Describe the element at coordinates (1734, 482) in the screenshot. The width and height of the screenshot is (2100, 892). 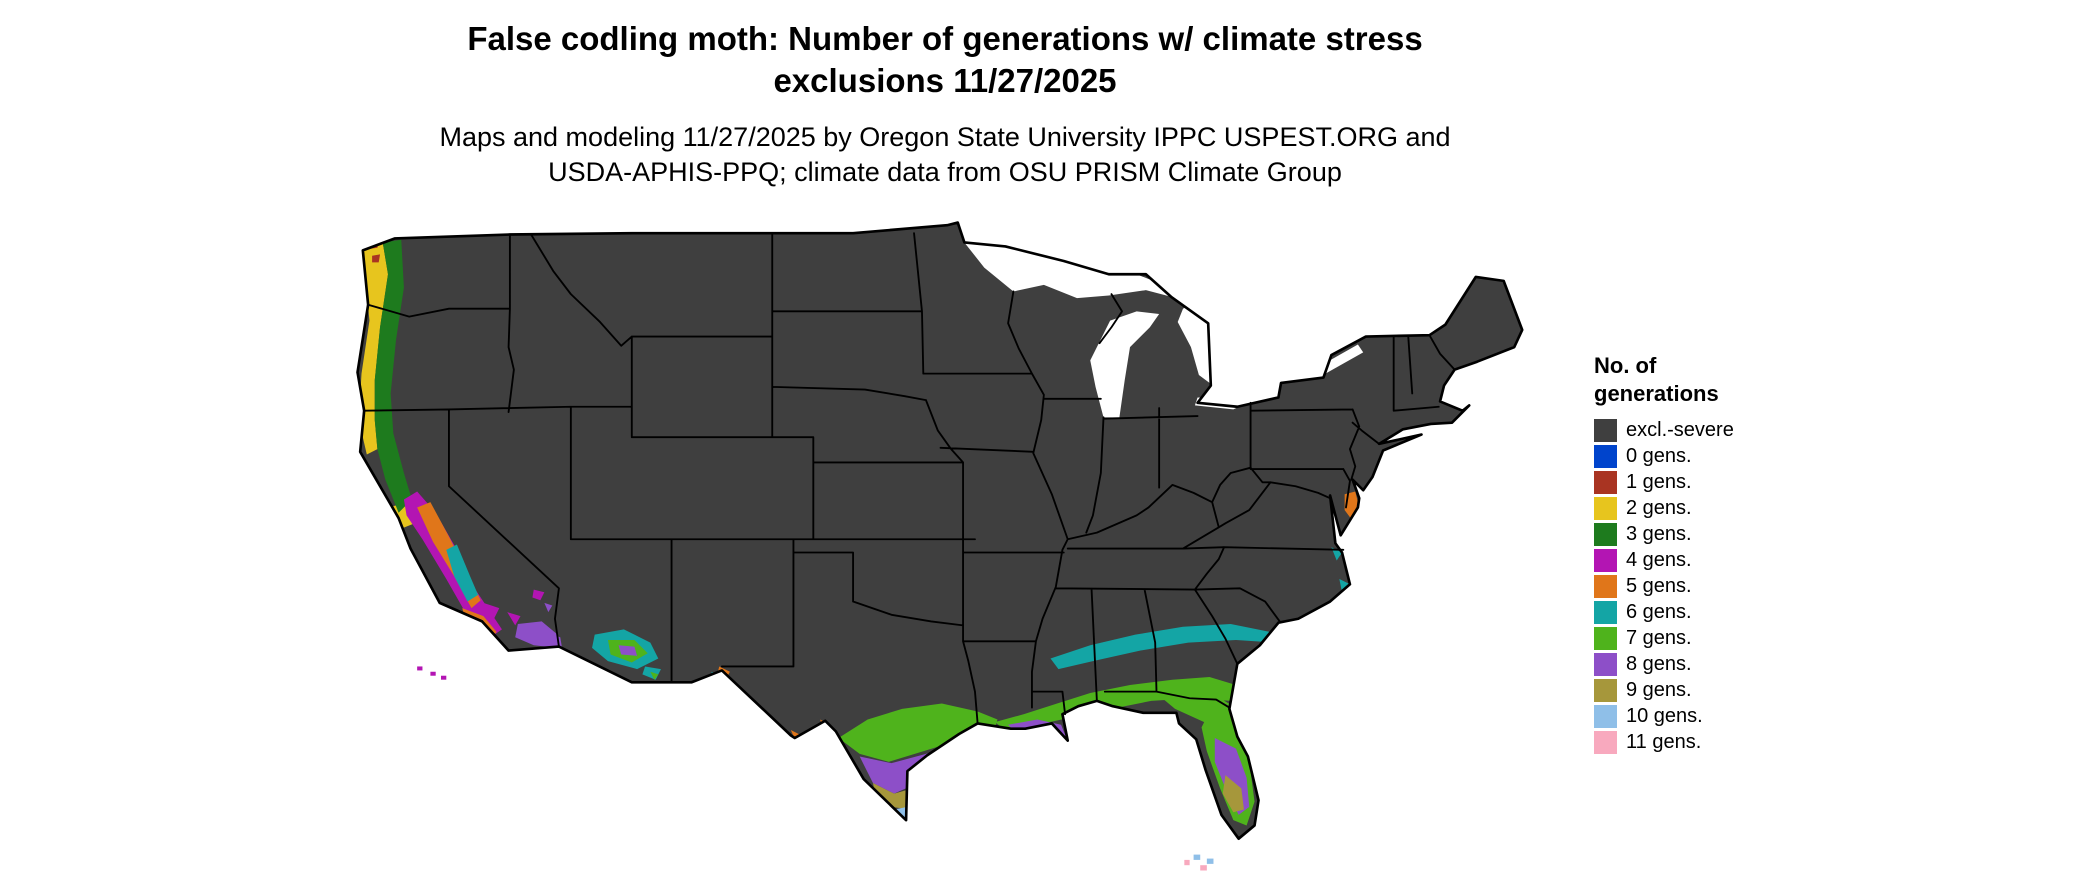
I see `legend-item: 1 gens.` at that location.